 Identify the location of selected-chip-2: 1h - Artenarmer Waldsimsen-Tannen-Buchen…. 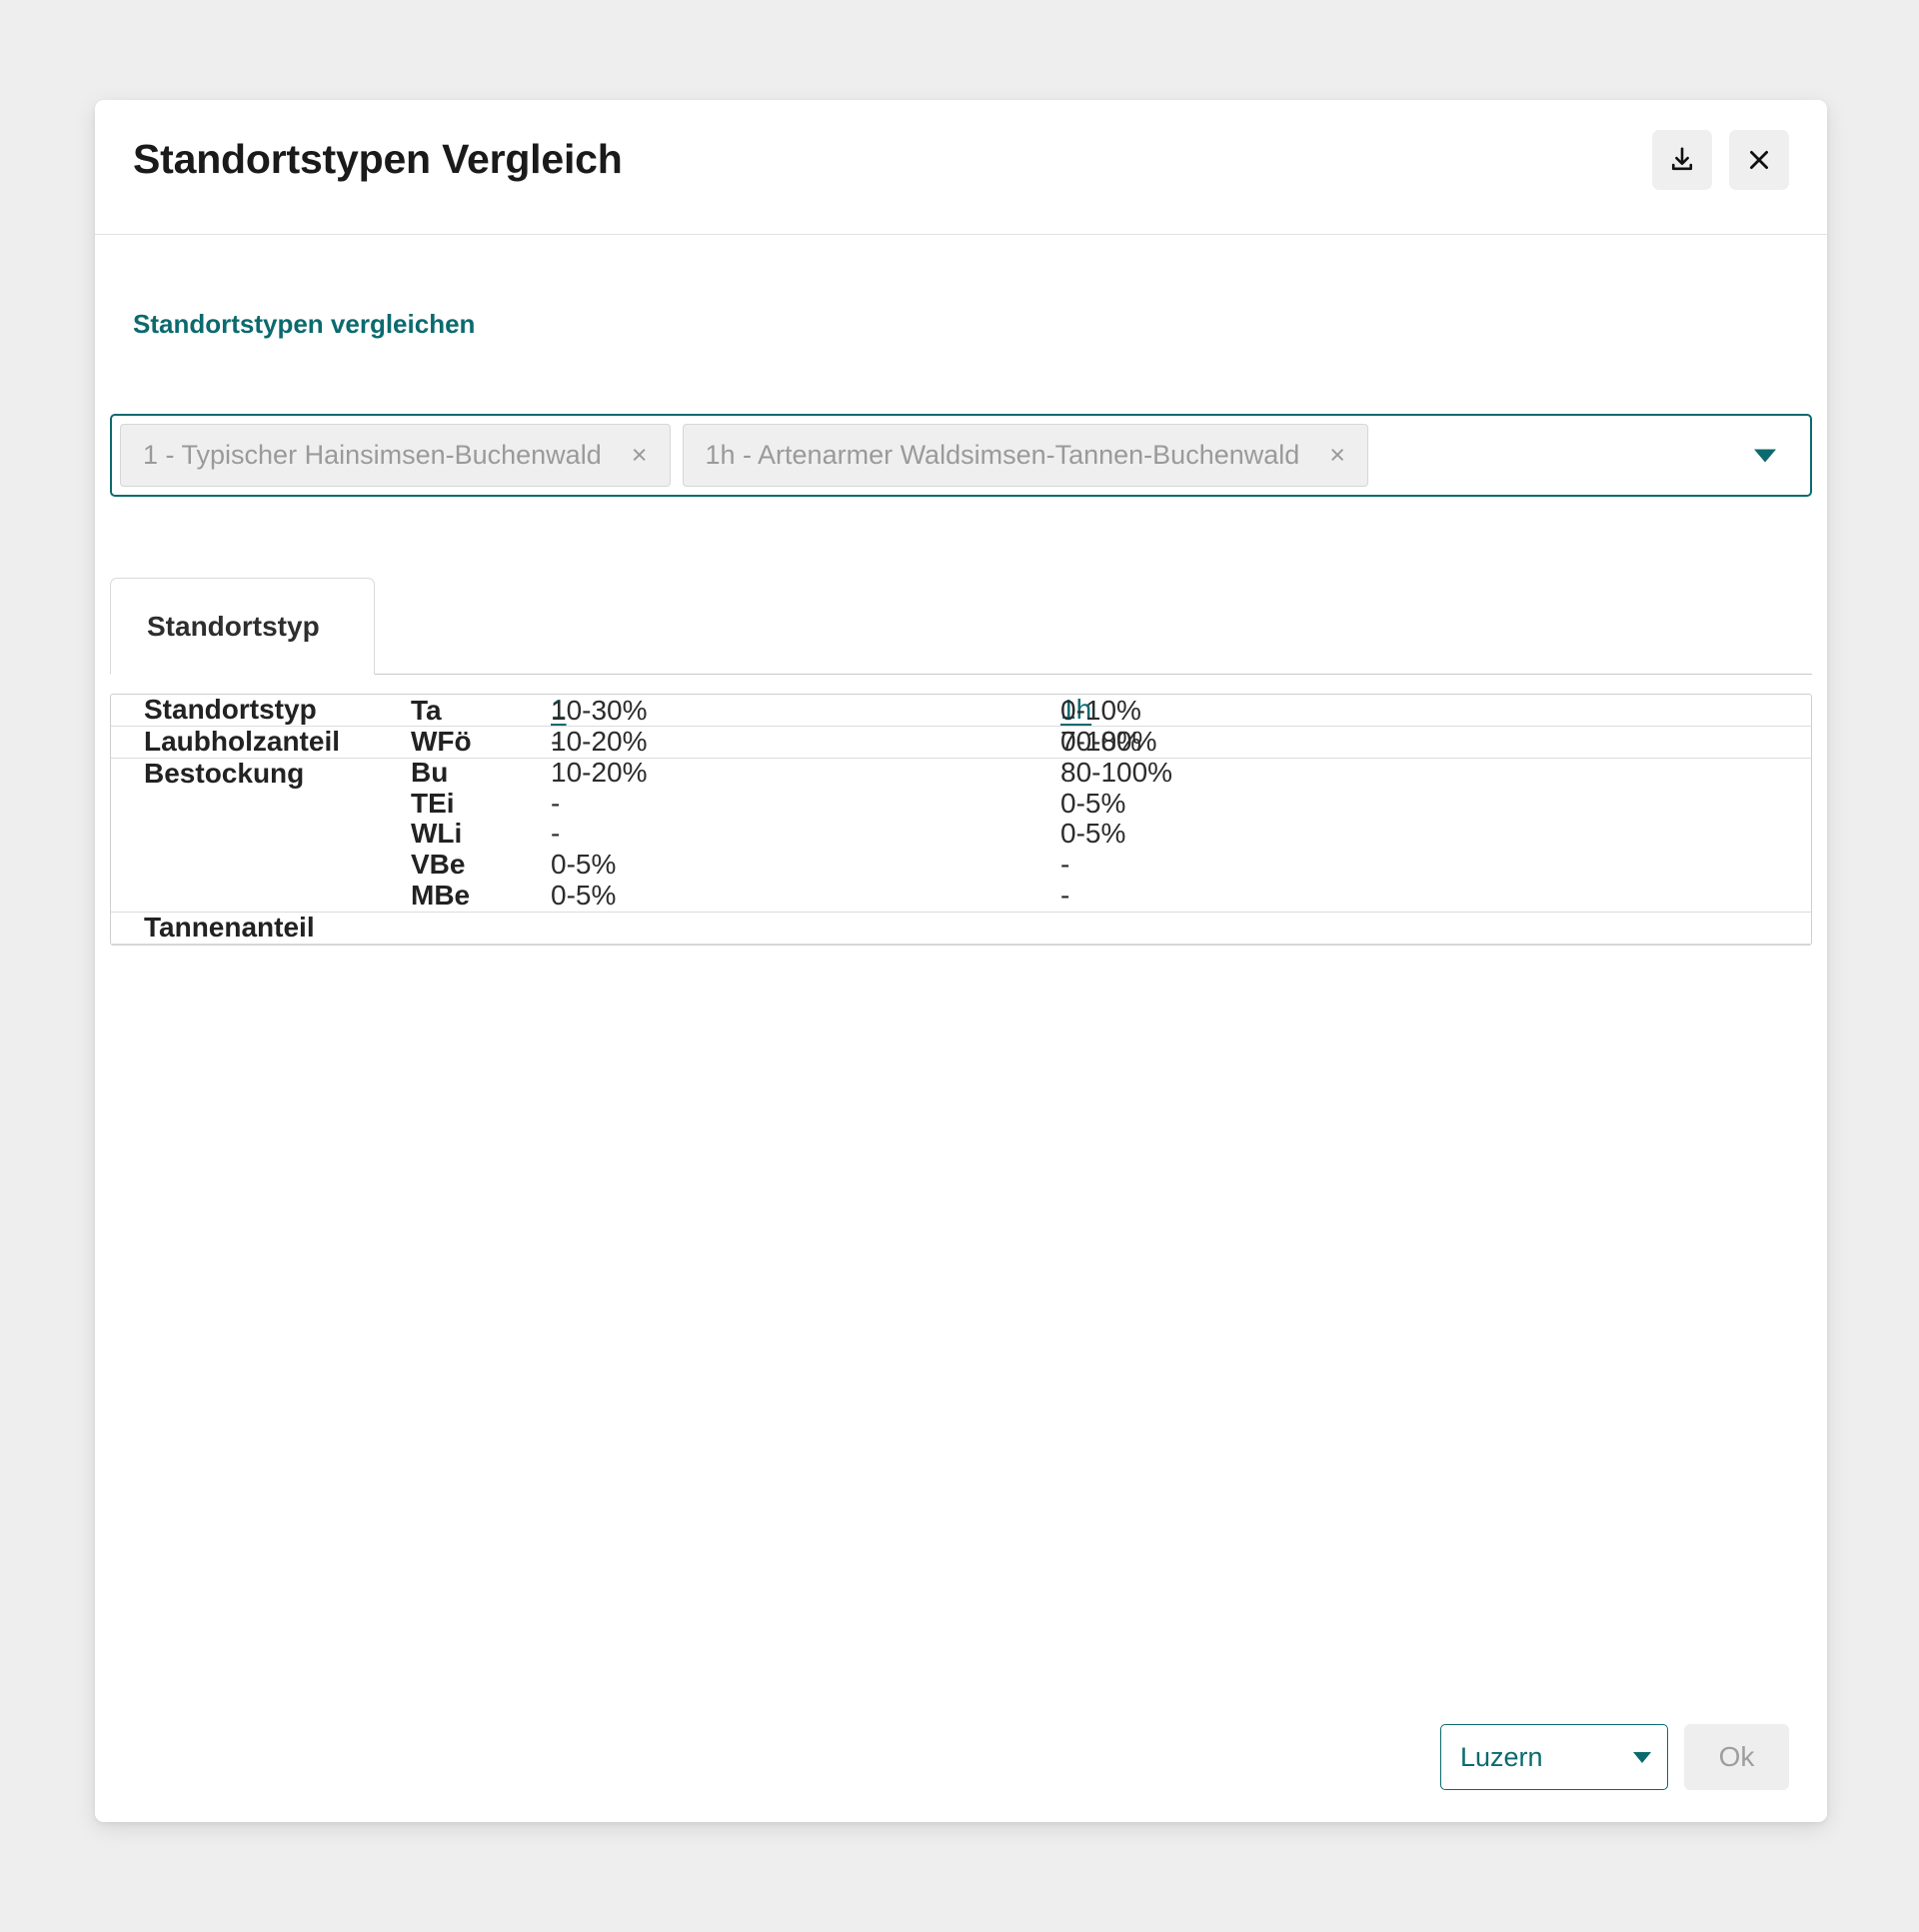
(1025, 456).